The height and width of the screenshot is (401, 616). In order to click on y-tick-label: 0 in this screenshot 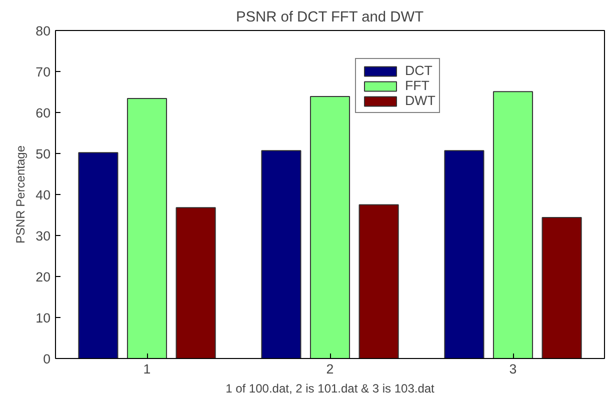, I will do `click(47, 359)`.